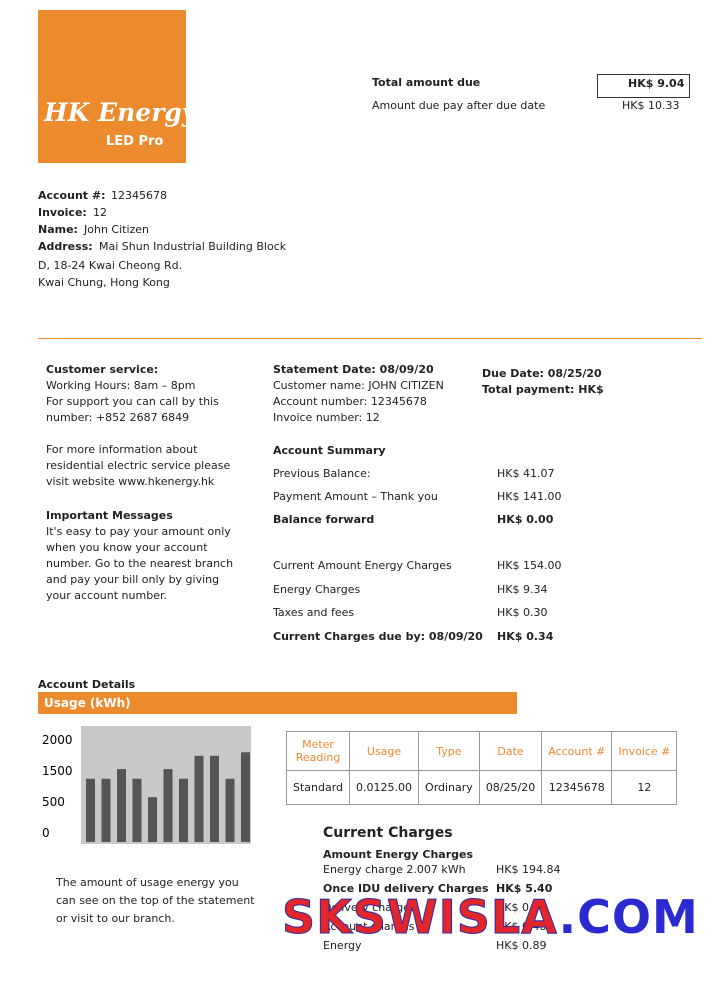 This screenshot has width=720, height=1000. What do you see at coordinates (106, 595) in the screenshot?
I see `message-line: your account number.` at bounding box center [106, 595].